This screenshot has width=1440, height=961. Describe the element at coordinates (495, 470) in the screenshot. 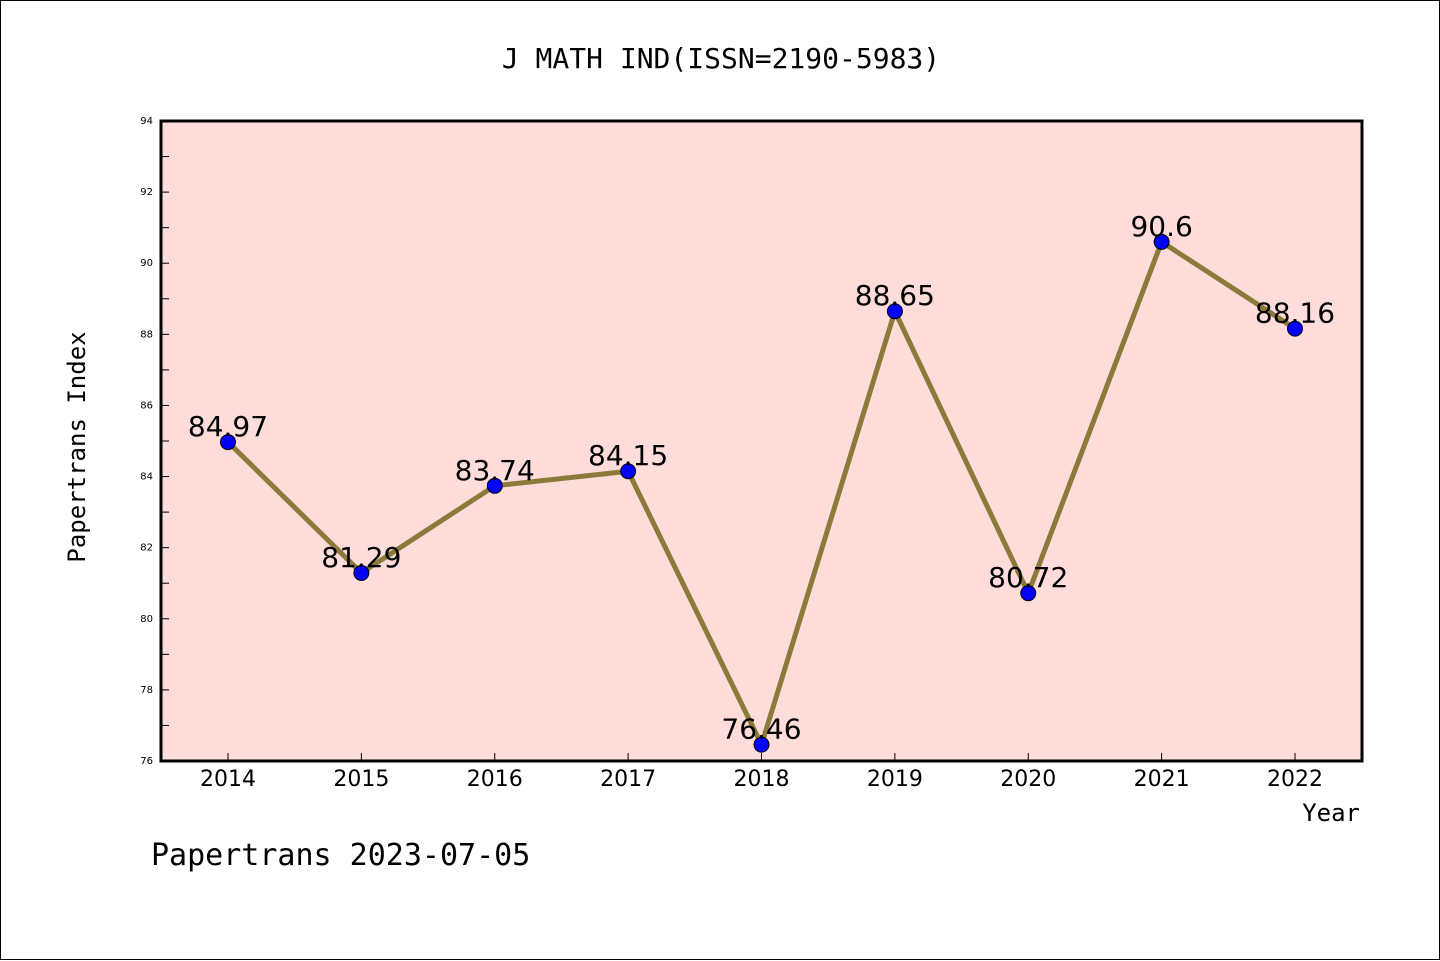

I see `data-label: 83.74` at that location.